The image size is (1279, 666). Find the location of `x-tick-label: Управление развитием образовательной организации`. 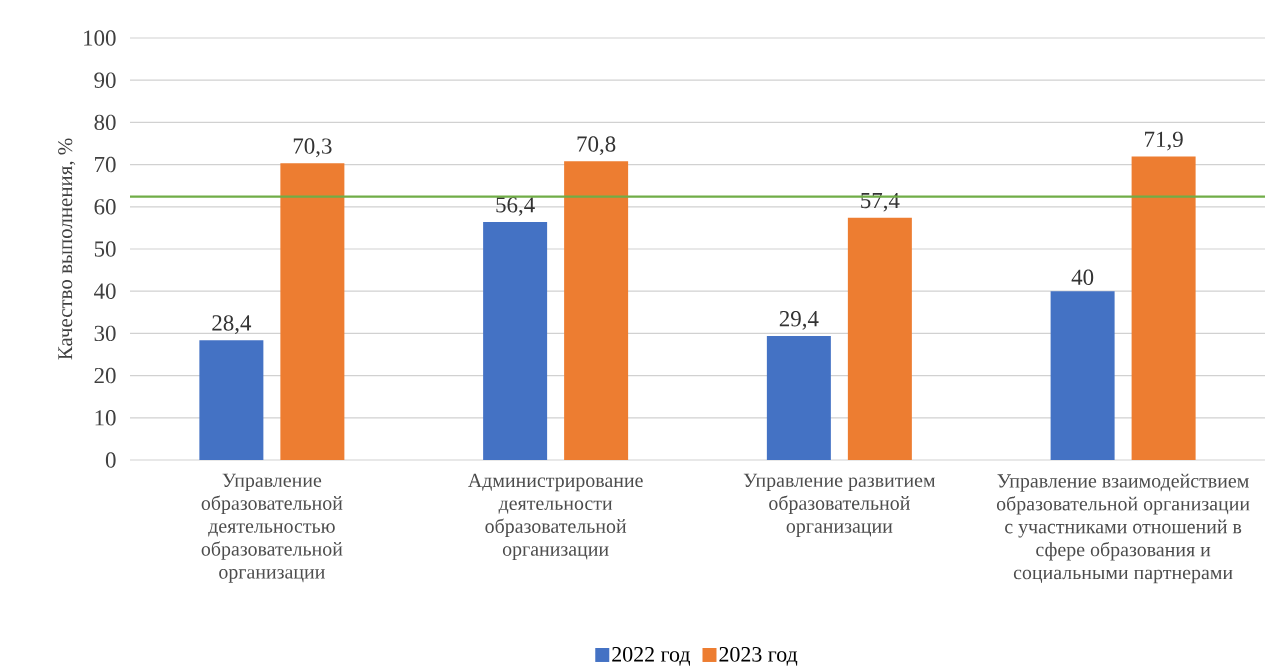

x-tick-label: Управление развитием образовательной организации is located at coordinates (839, 505).